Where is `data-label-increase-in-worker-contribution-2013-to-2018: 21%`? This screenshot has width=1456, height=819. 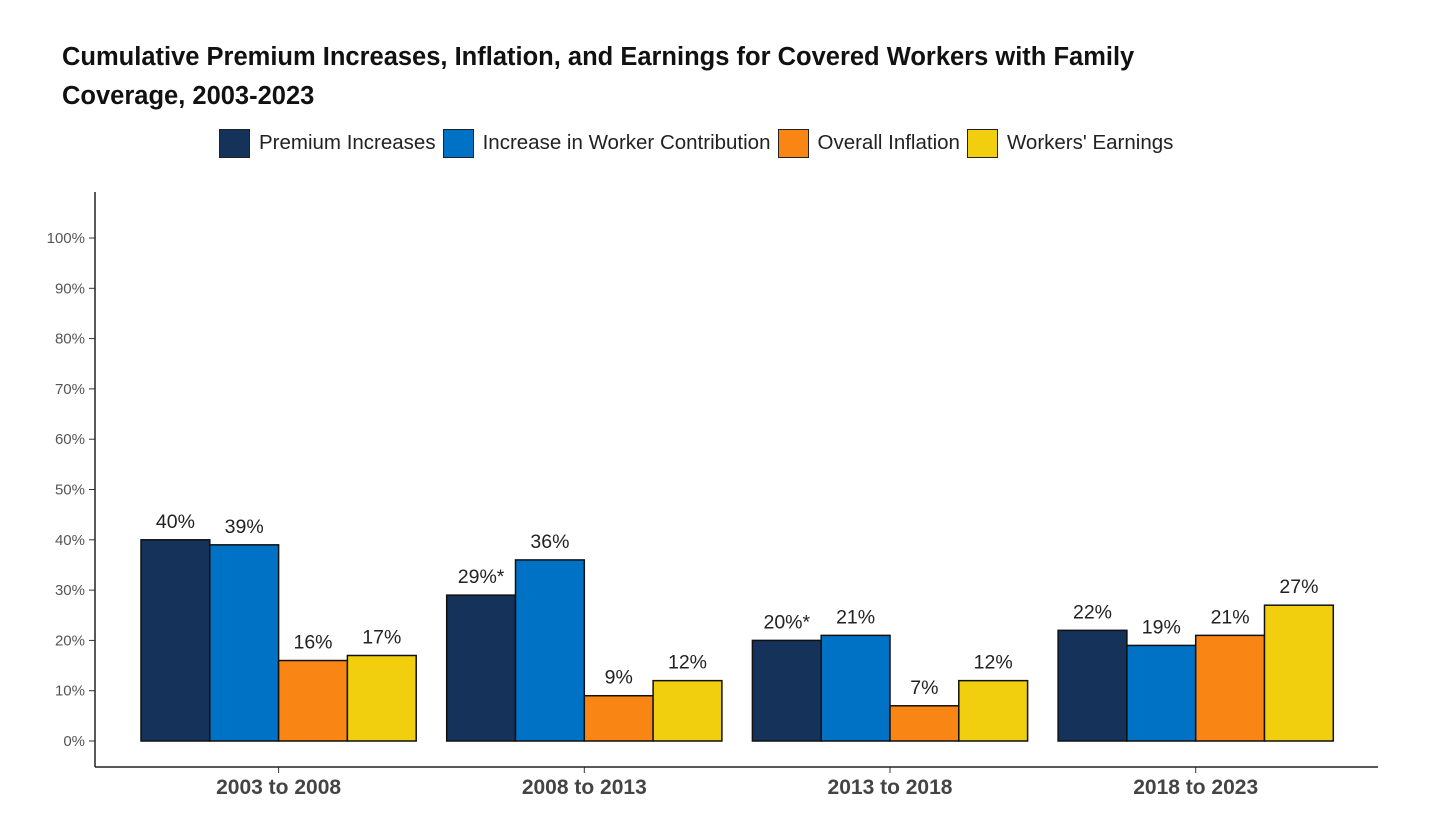
data-label-increase-in-worker-contribution-2013-to-2018: 21% is located at coordinates (855, 617).